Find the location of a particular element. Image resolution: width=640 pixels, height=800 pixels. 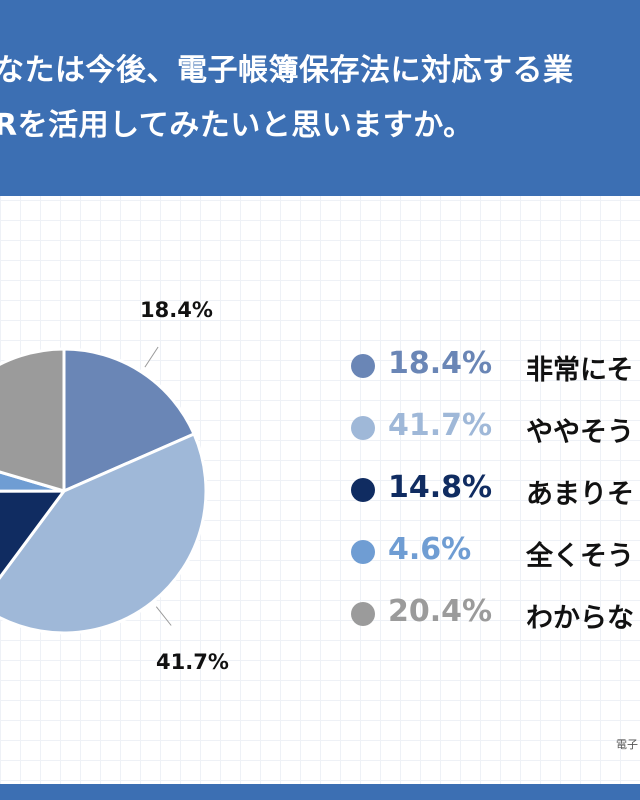

data-label-slice-2: 41.7% is located at coordinates (192, 662).